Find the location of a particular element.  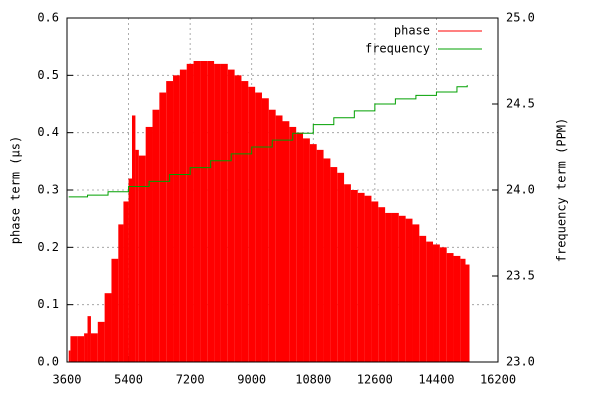

x-tick-label: 3600 is located at coordinates (67, 380).